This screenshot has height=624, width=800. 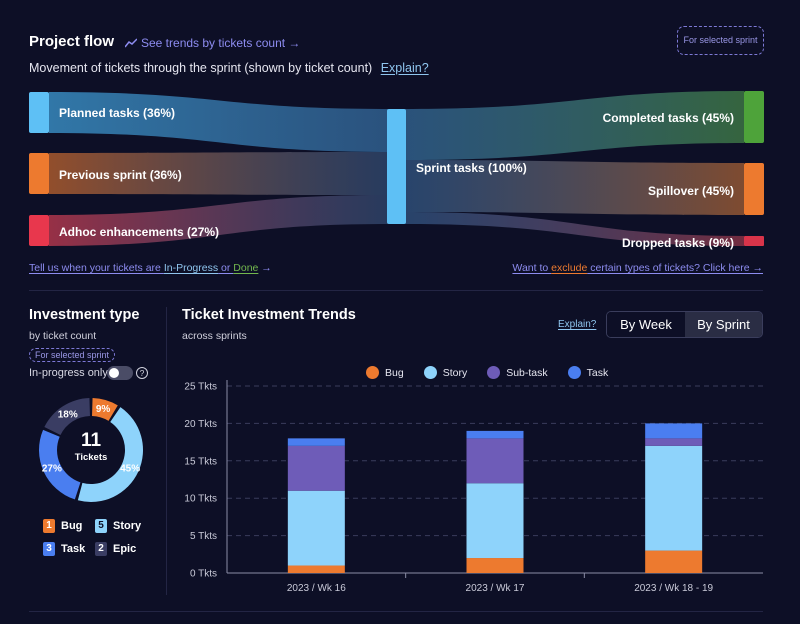 I want to click on trends-explain-link: Explain?, so click(x=577, y=324).